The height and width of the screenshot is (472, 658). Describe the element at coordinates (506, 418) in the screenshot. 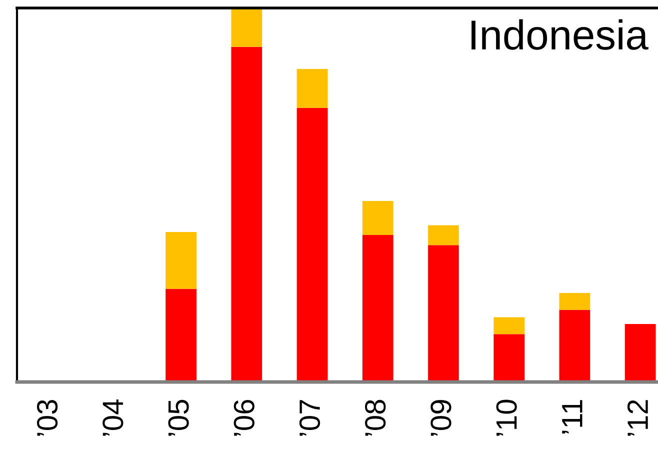

I see `x-tick-label: ’10` at that location.